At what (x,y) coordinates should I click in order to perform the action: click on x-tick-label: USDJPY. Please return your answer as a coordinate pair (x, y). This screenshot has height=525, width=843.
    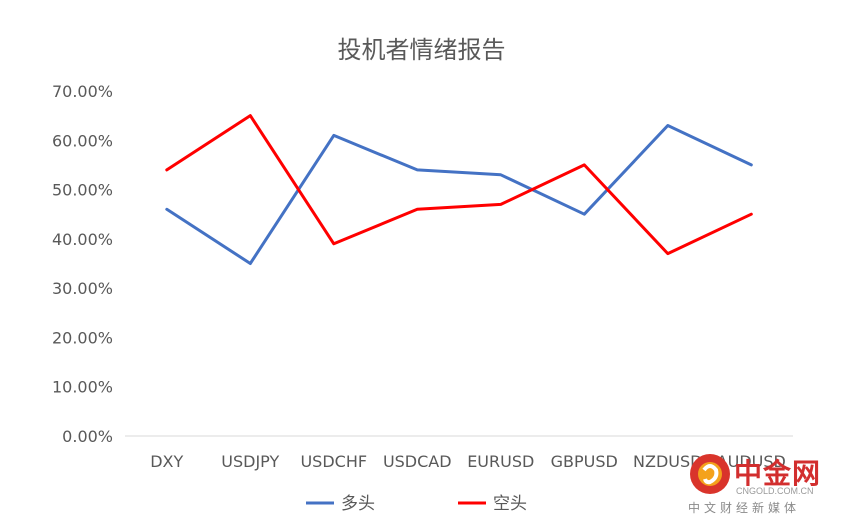
    Looking at the image, I should click on (250, 461).